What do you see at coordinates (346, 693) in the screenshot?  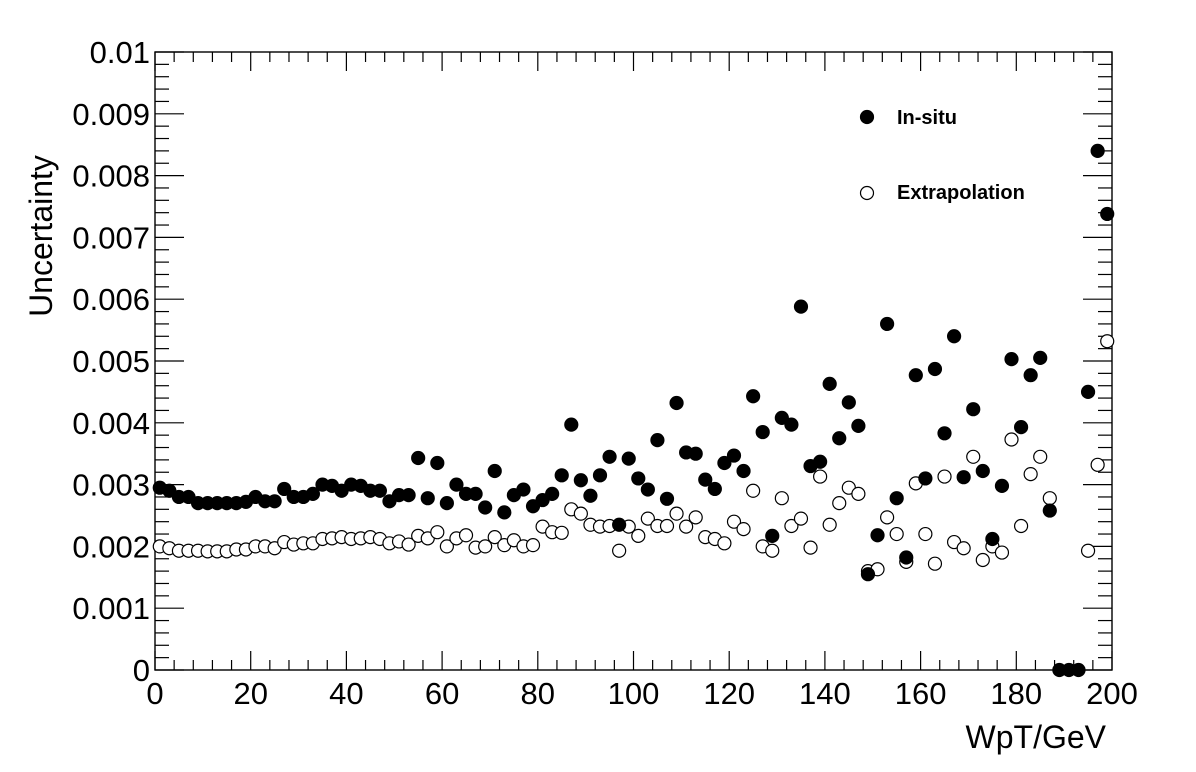 I see `x-tick-label: 40` at bounding box center [346, 693].